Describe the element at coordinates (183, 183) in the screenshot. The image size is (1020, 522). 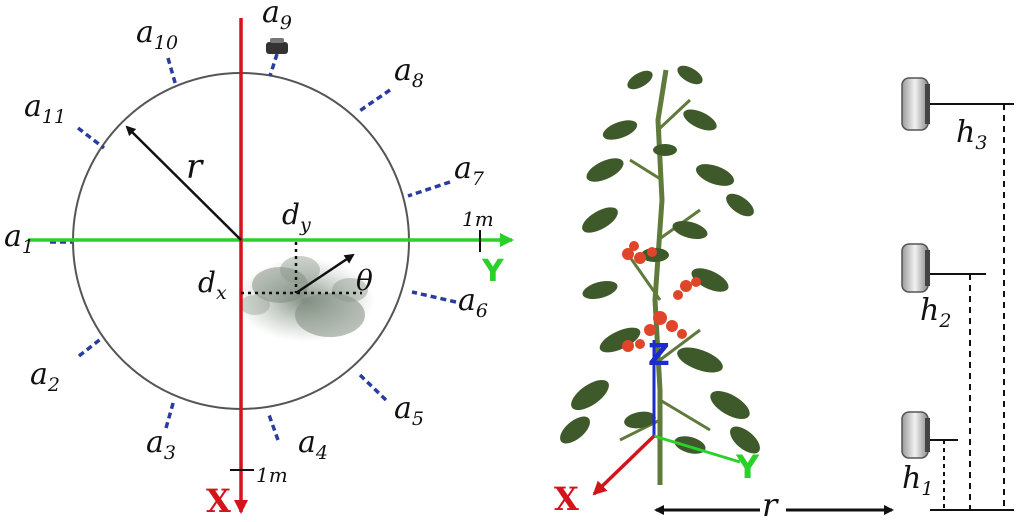
I see `radius-arrow` at that location.